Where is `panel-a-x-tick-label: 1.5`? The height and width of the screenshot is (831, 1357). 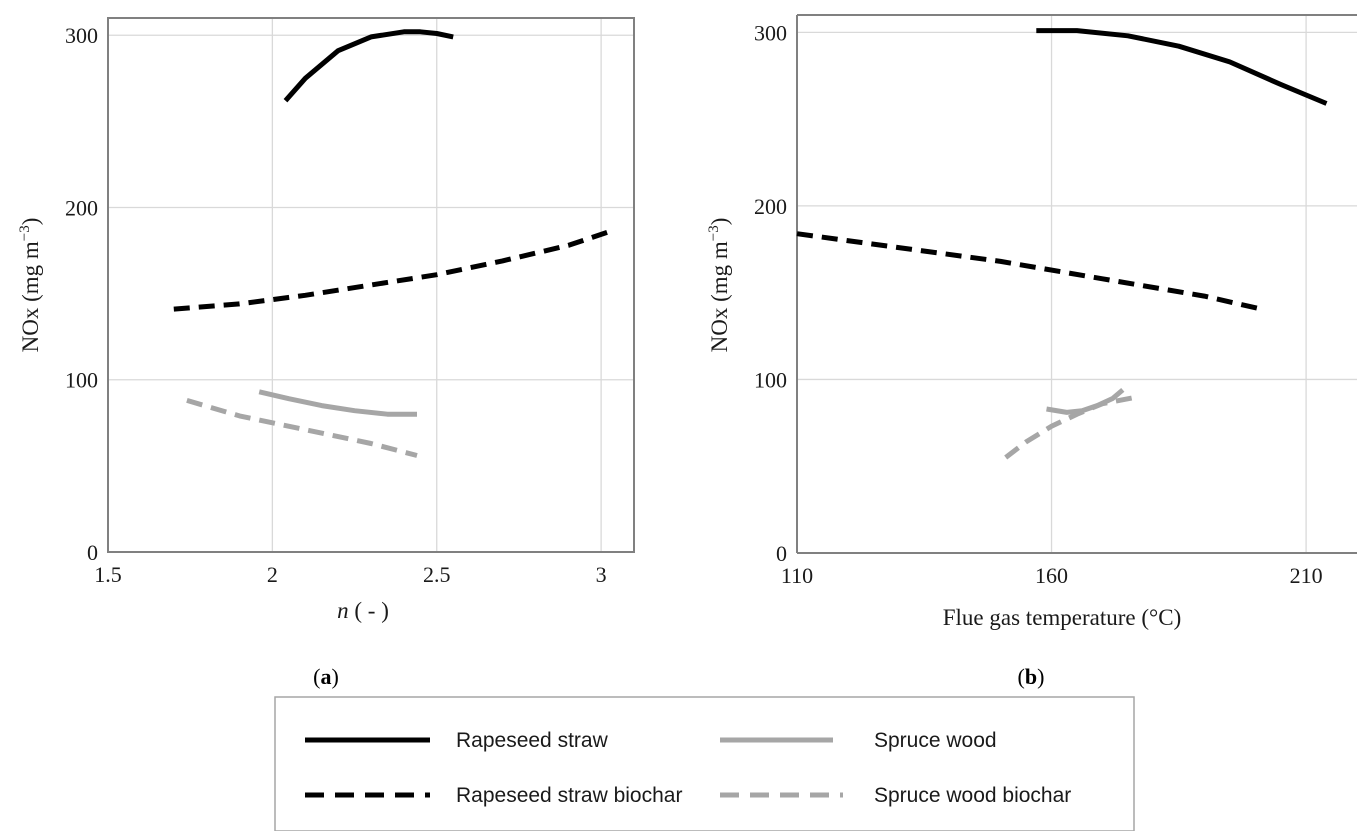
panel-a-x-tick-label: 1.5 is located at coordinates (108, 574).